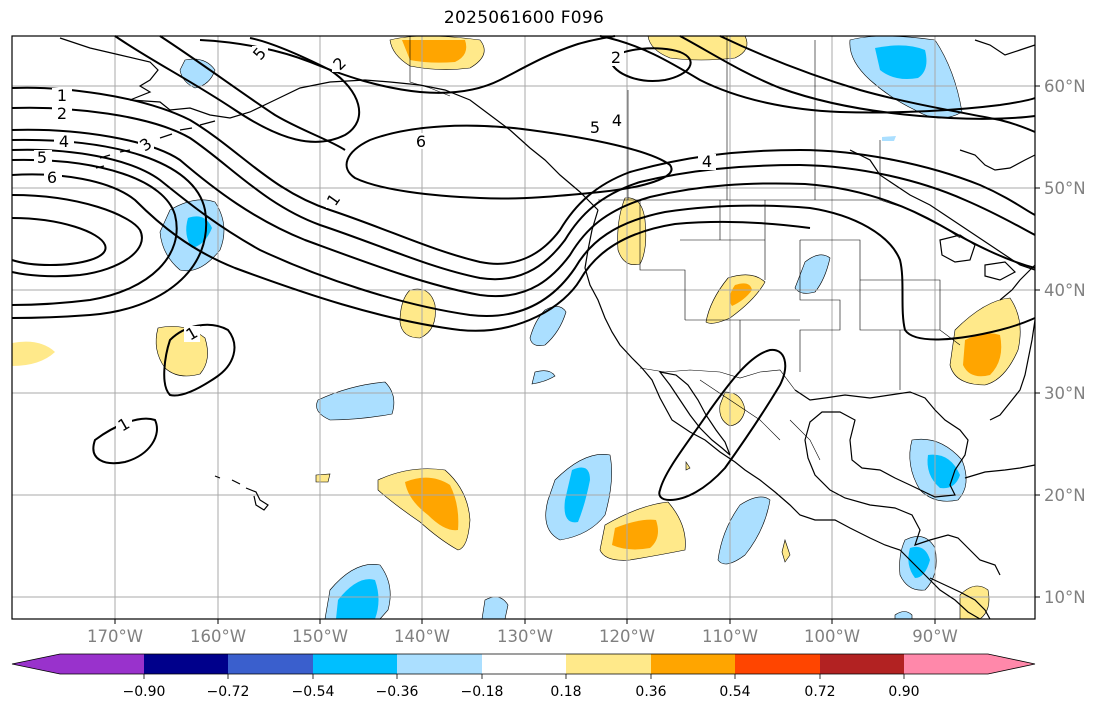 This screenshot has width=1105, height=712. What do you see at coordinates (313, 692) in the screenshot?
I see `colorbar-tick-label: −0.54` at bounding box center [313, 692].